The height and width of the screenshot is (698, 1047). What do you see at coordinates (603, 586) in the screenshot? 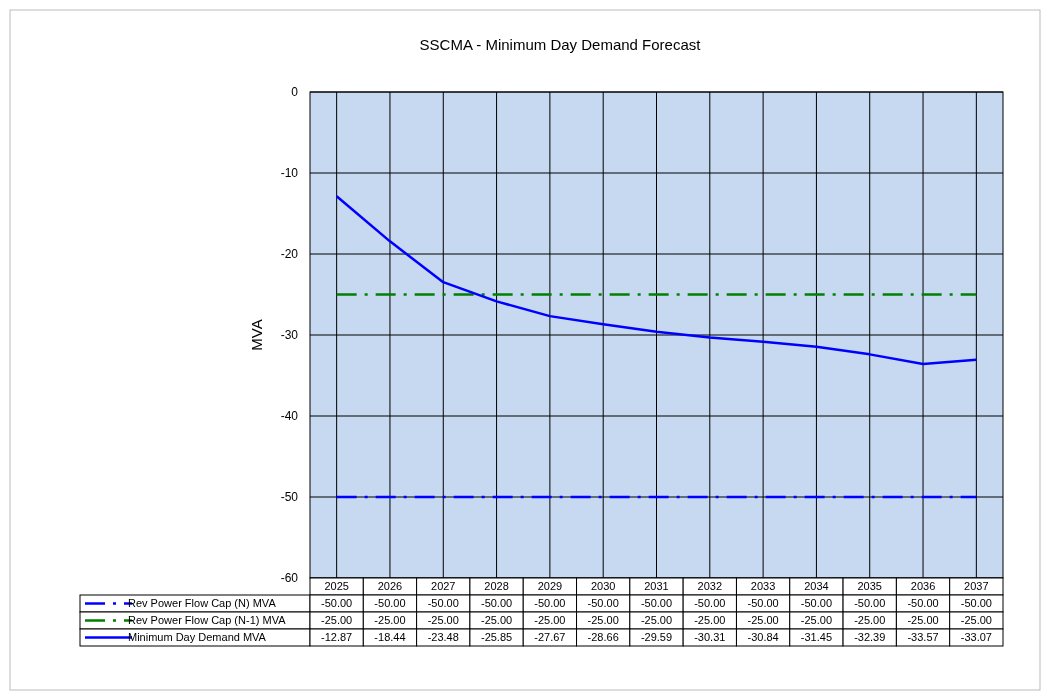
I see `x-tick-label: 2030` at bounding box center [603, 586].